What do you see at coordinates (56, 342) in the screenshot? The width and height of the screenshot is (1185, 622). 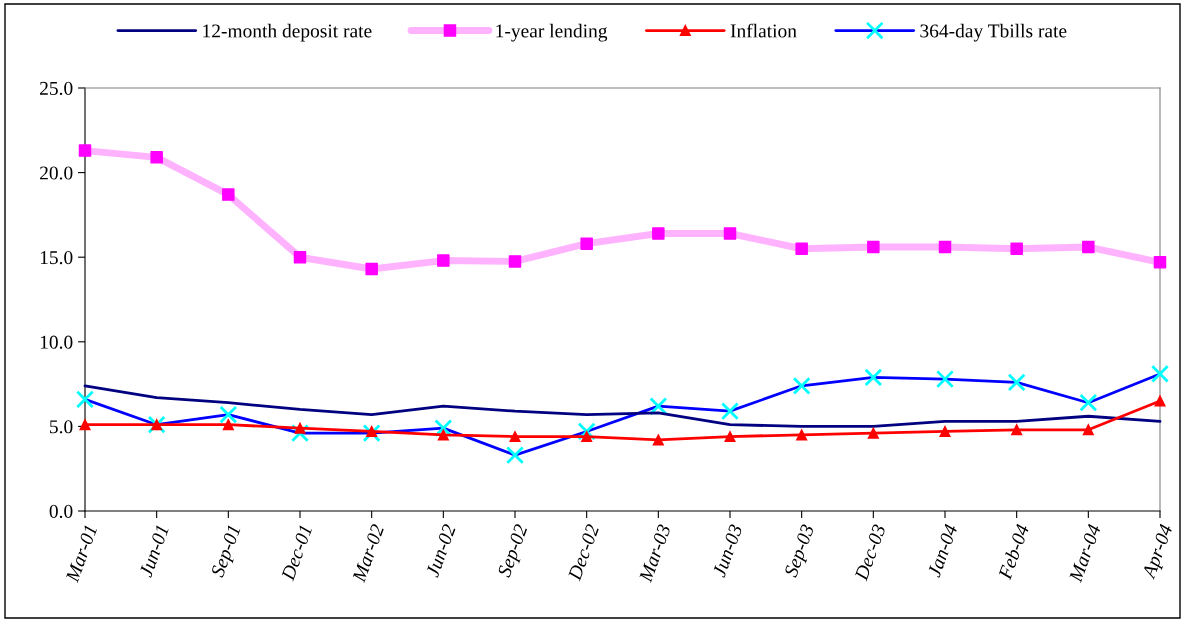 I see `y-tick-label: 10.0` at bounding box center [56, 342].